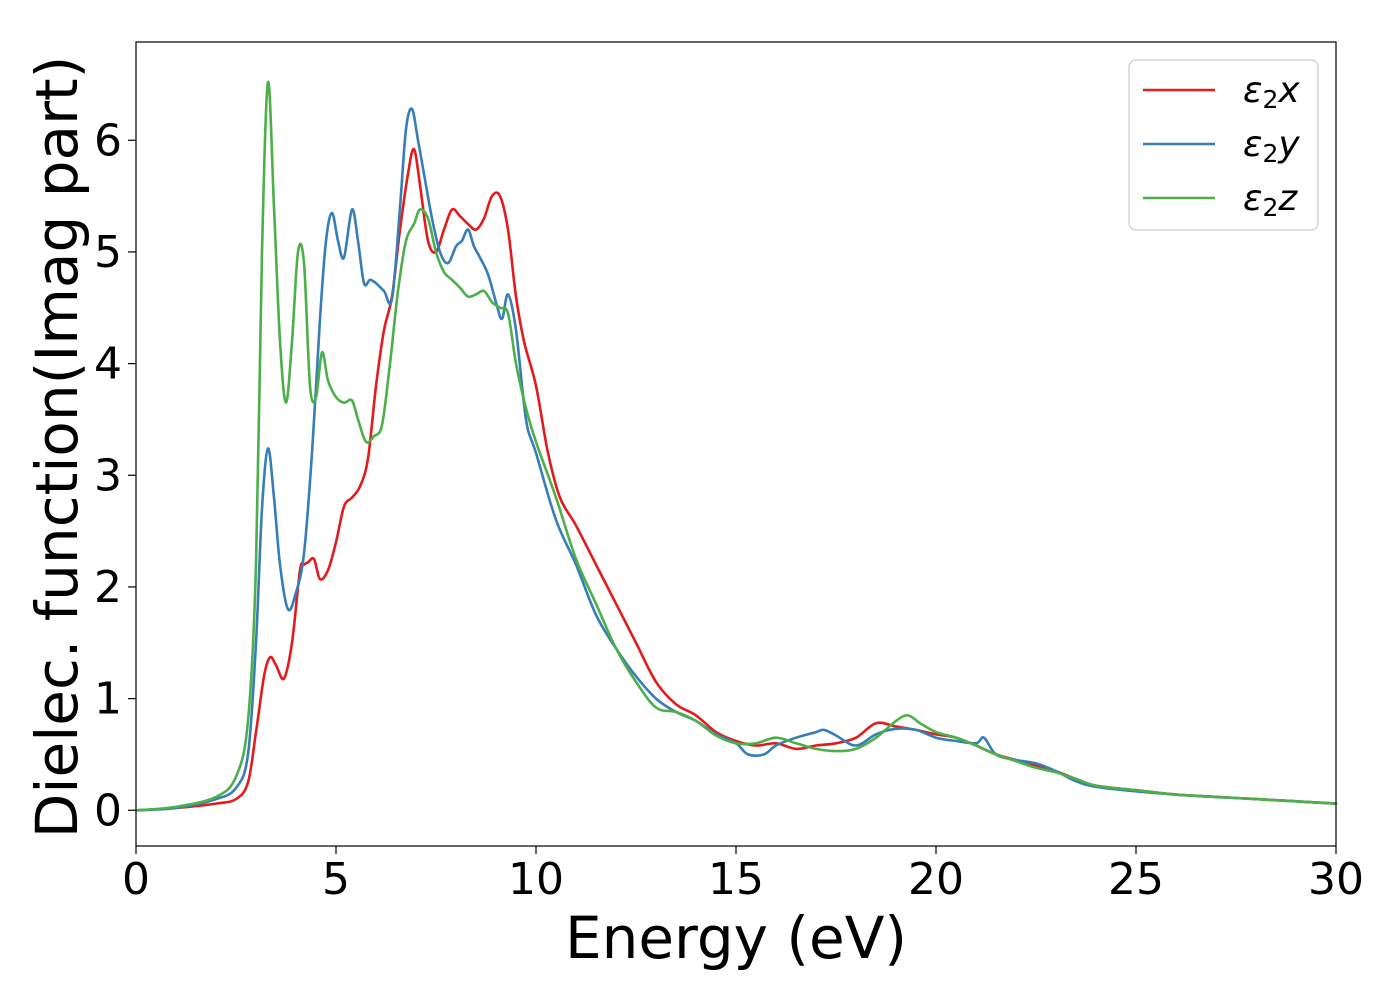 This screenshot has width=1400, height=1000. What do you see at coordinates (736, 879) in the screenshot?
I see `x-tick-label: 15` at bounding box center [736, 879].